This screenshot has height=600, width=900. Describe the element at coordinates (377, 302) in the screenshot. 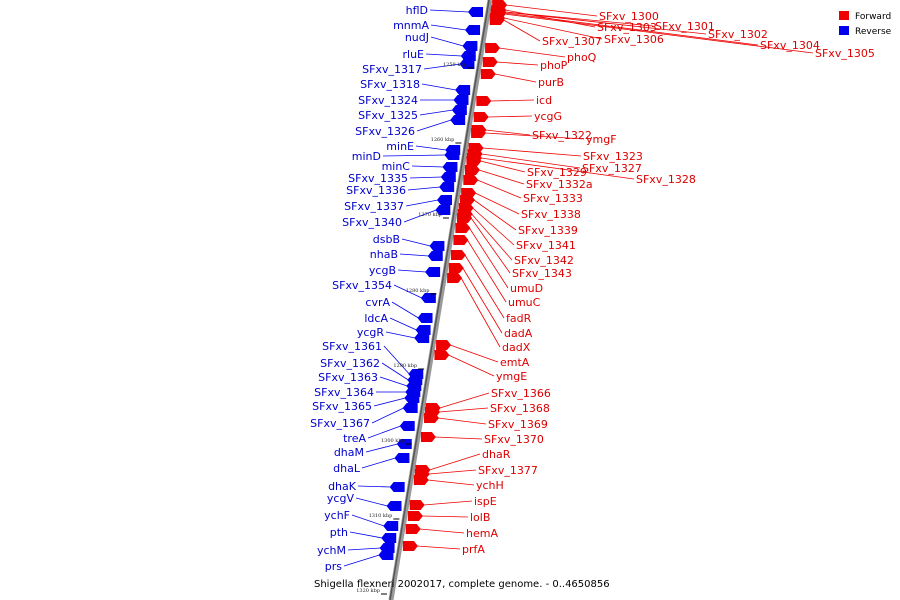

I see `reverse-gene-label: cvrA` at that location.